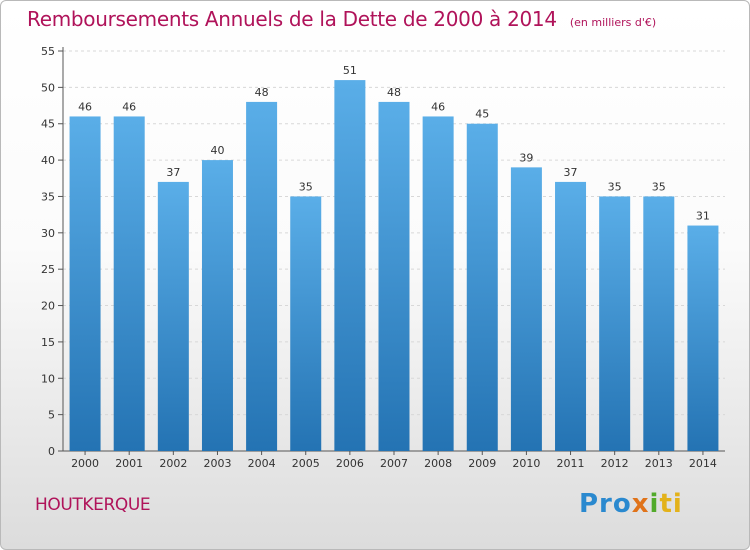 The height and width of the screenshot is (550, 750). Describe the element at coordinates (482, 463) in the screenshot. I see `x-tick-label: 2009` at that location.